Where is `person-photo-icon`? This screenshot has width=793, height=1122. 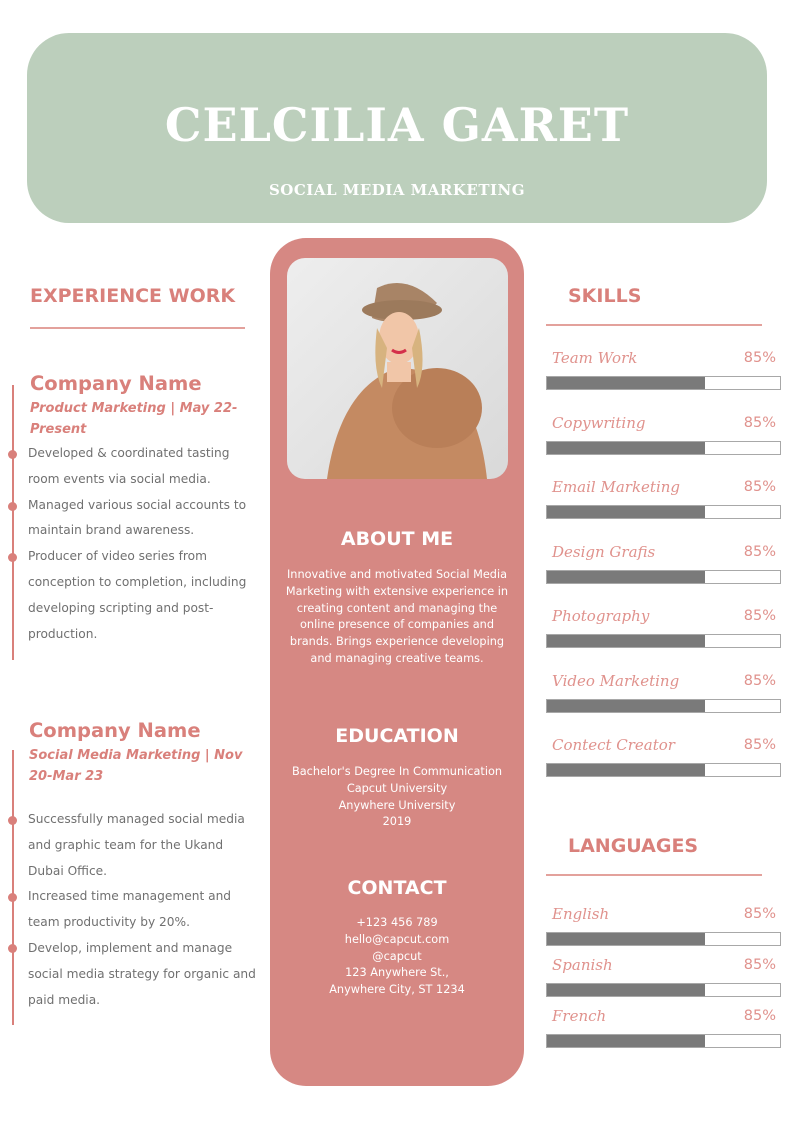
person-photo-icon is located at coordinates (407, 381).